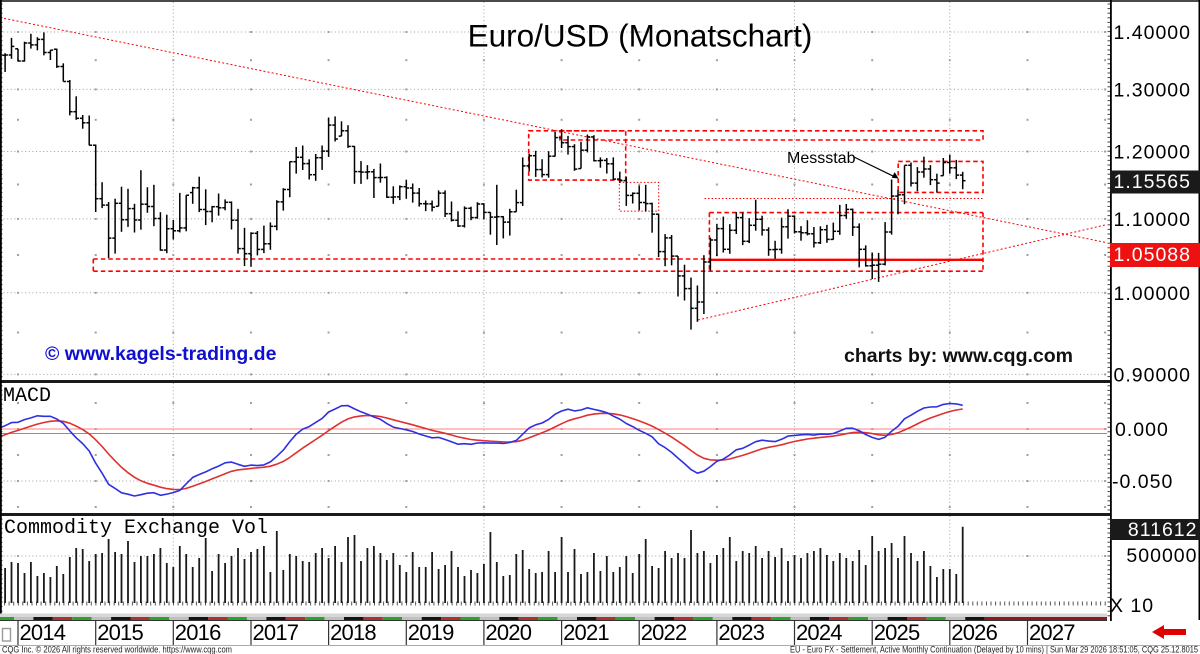 Image resolution: width=1200 pixels, height=654 pixels. Describe the element at coordinates (353, 632) in the screenshot. I see `svg-text: 2018` at that location.